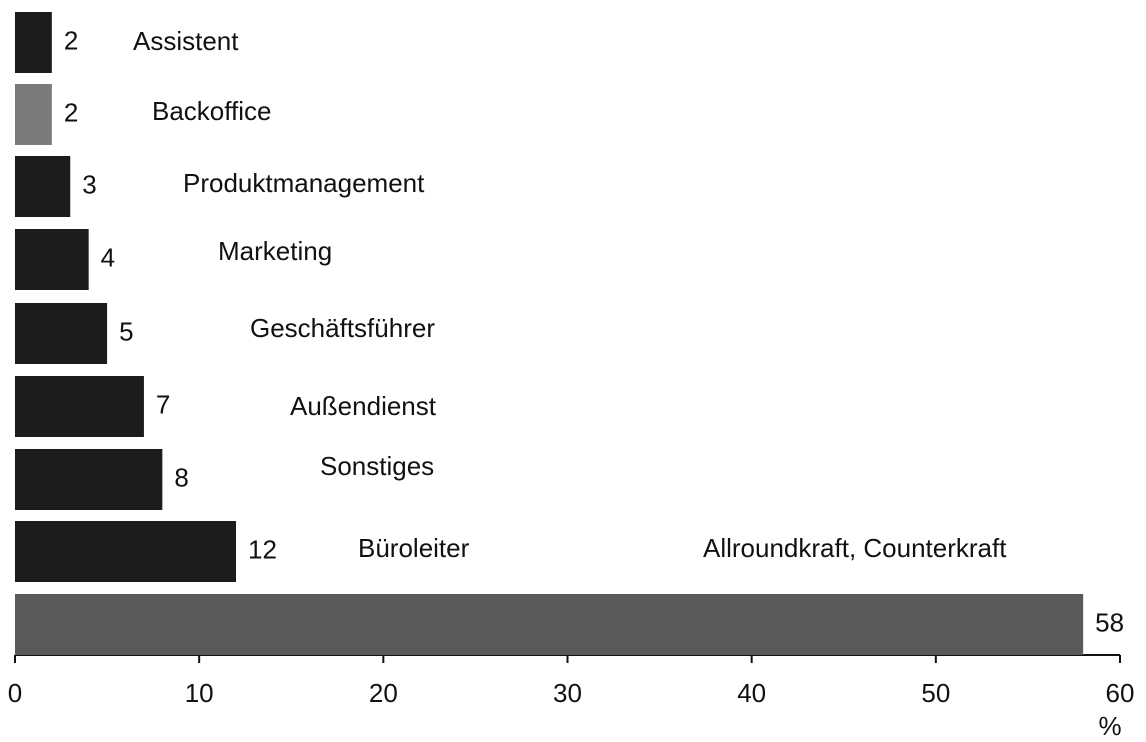  I want to click on category-label: Geschäftsführer, so click(342, 328).